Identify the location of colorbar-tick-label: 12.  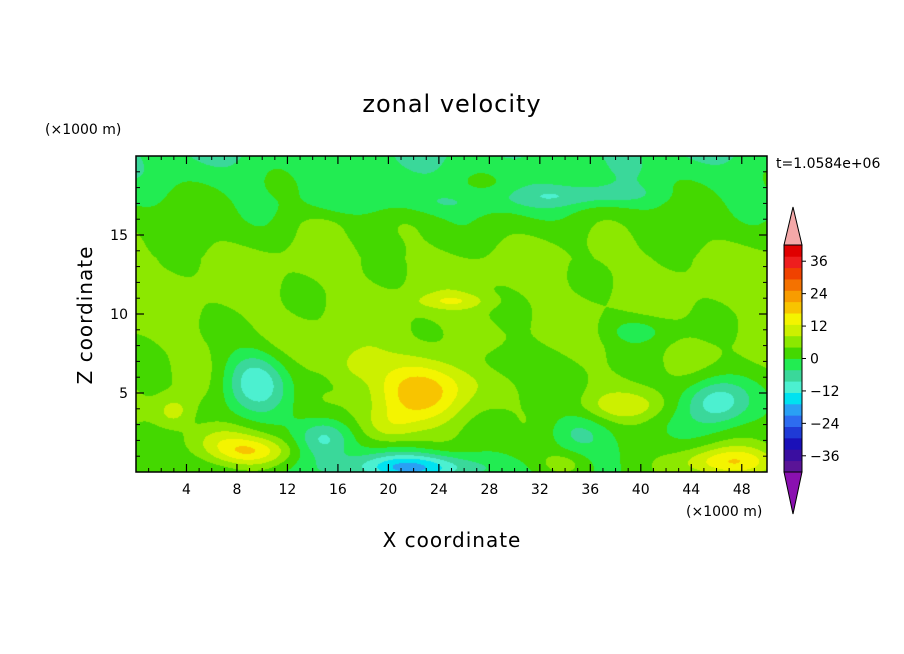
(819, 327).